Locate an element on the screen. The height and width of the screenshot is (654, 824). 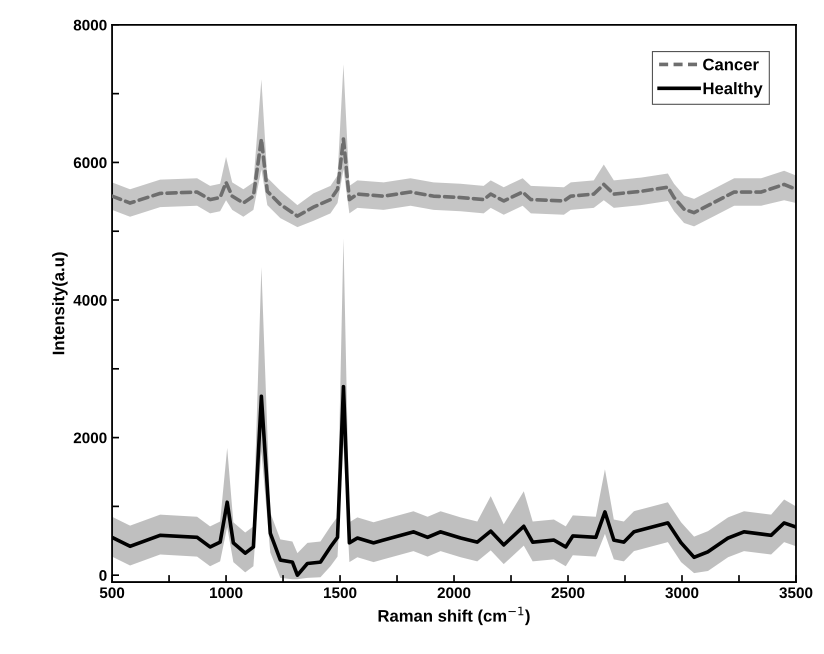
x-axis-title: Raman shift (cm$^{−1}$) is located at coordinates (454, 616).